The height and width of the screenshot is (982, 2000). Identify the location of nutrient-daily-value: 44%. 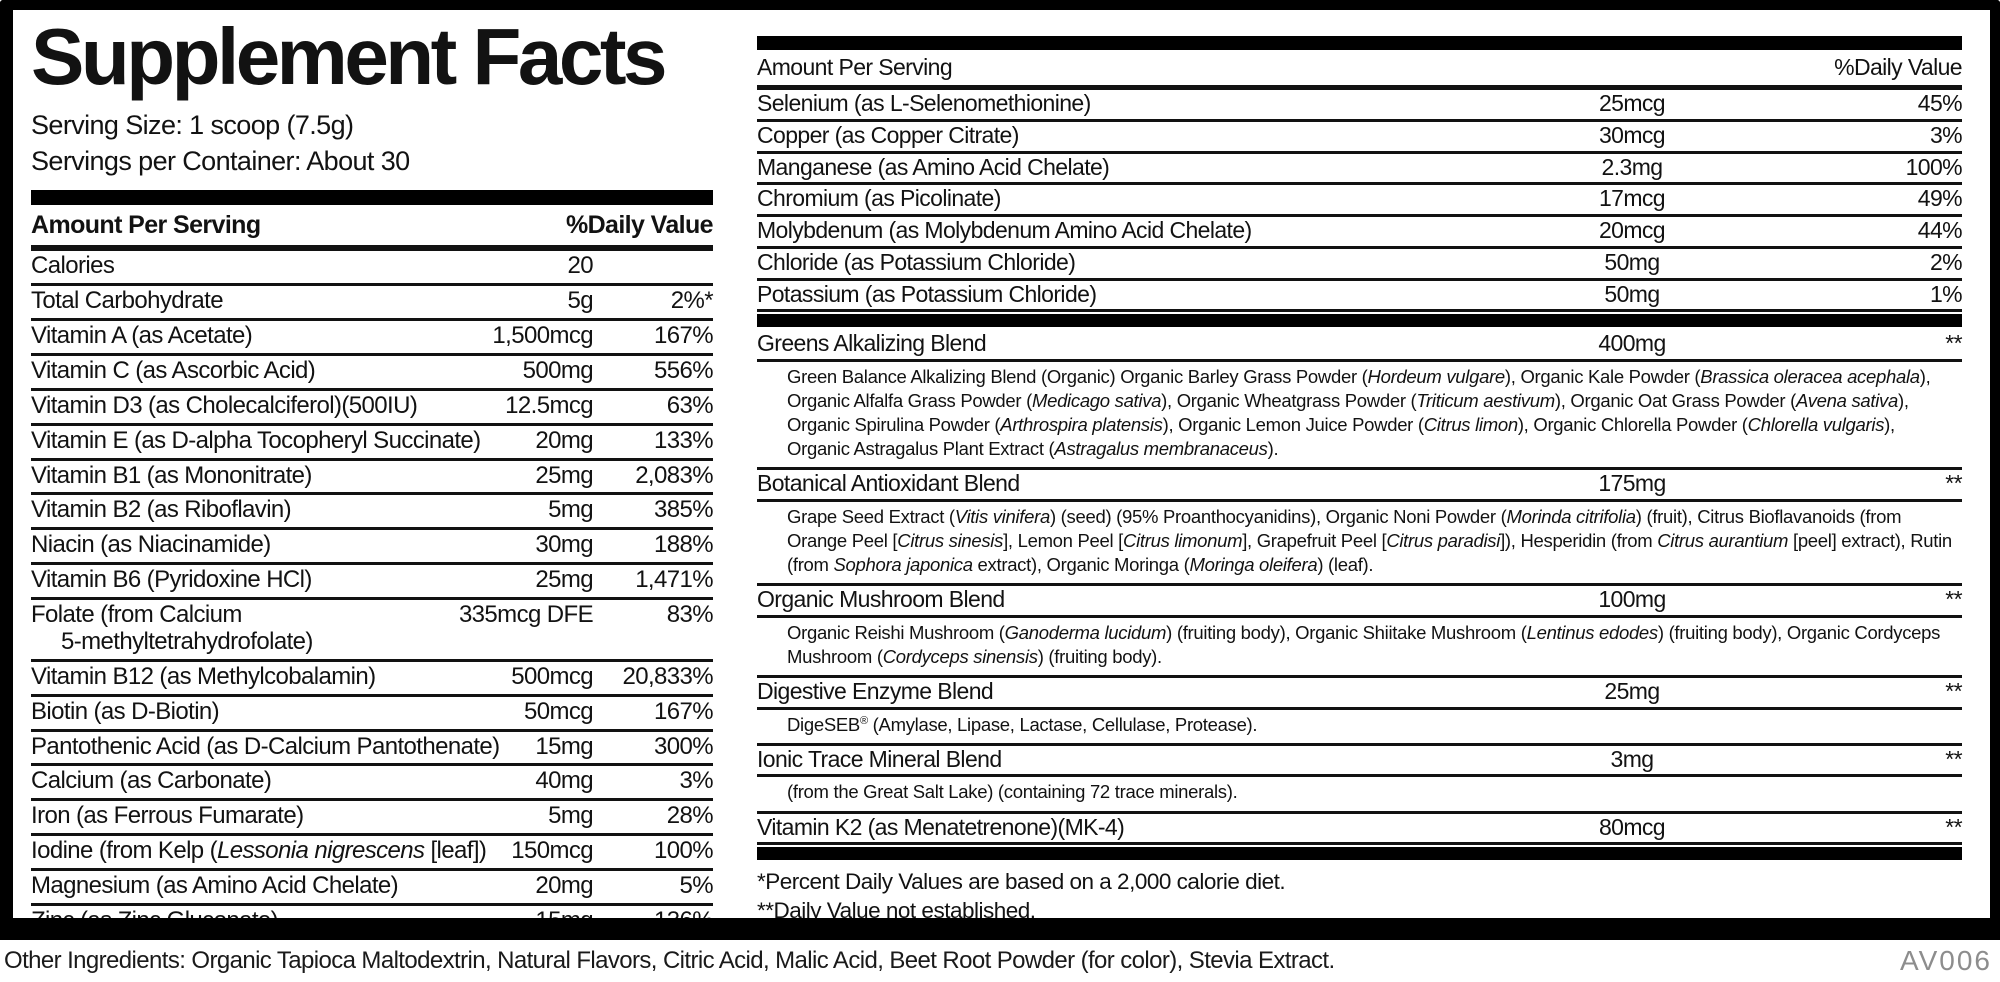
(1940, 230).